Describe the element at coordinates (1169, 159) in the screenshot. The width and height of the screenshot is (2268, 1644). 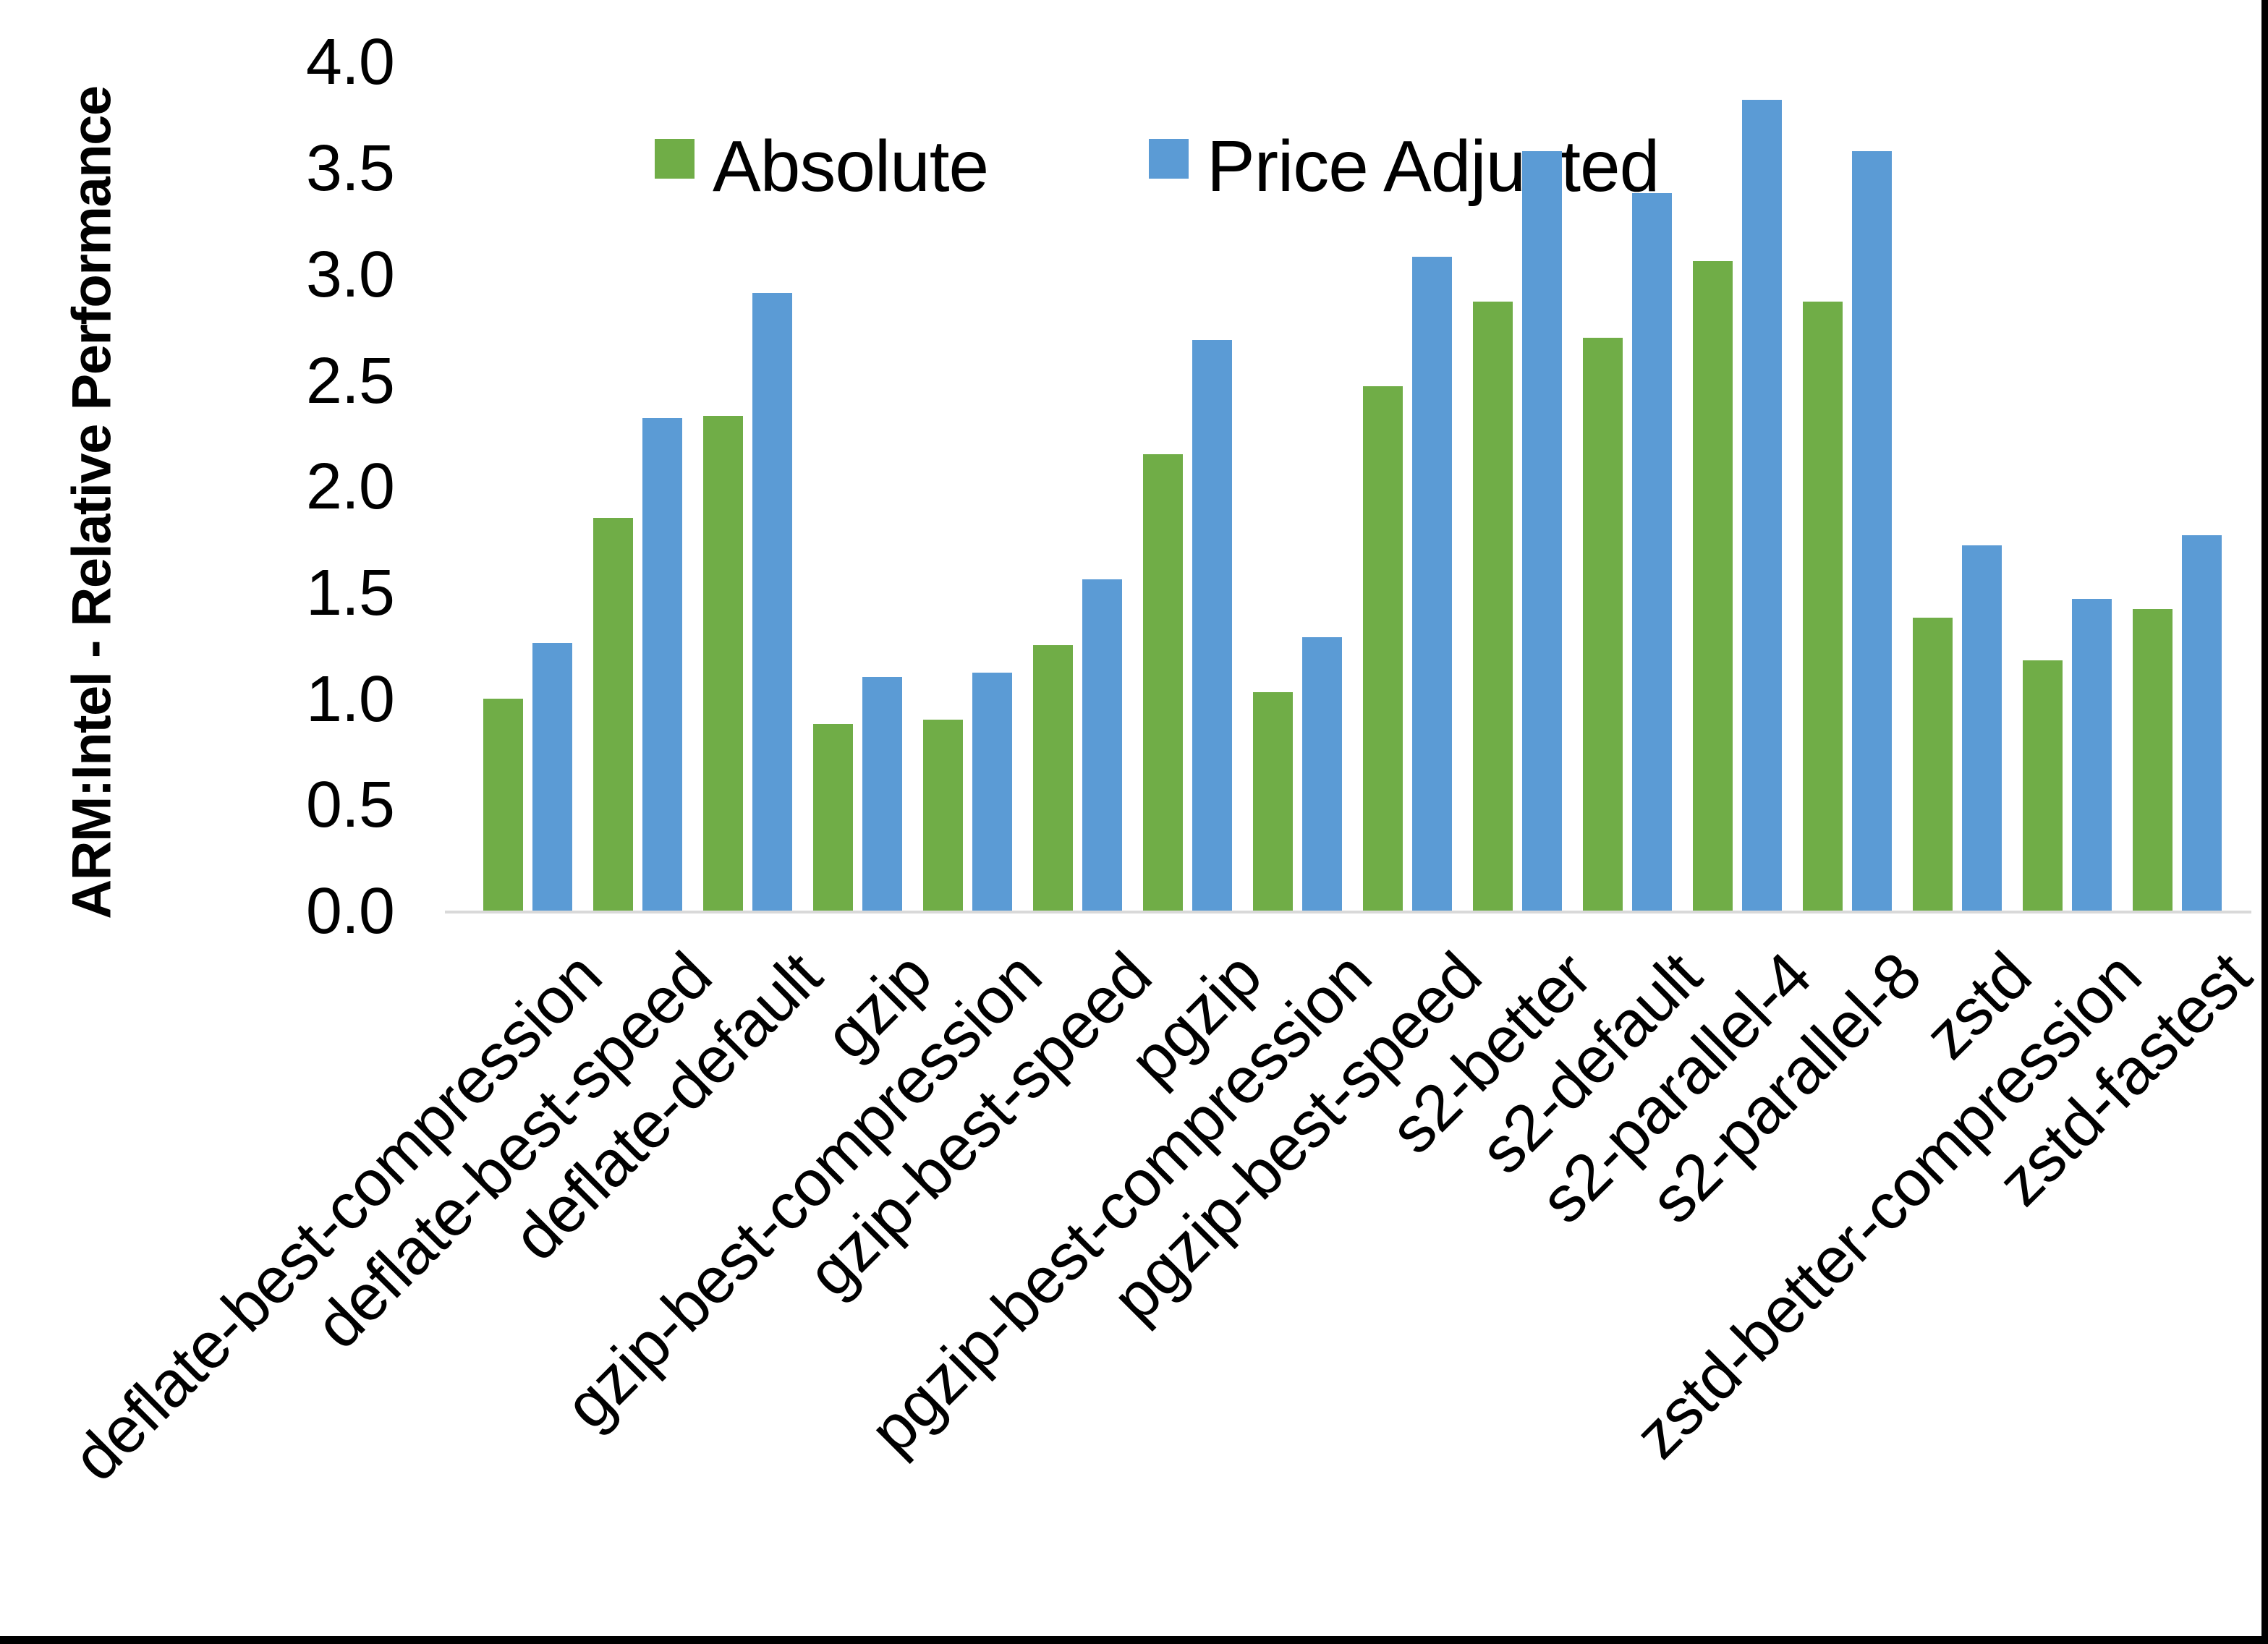
I see `legend-swatch-price-adjusted` at that location.